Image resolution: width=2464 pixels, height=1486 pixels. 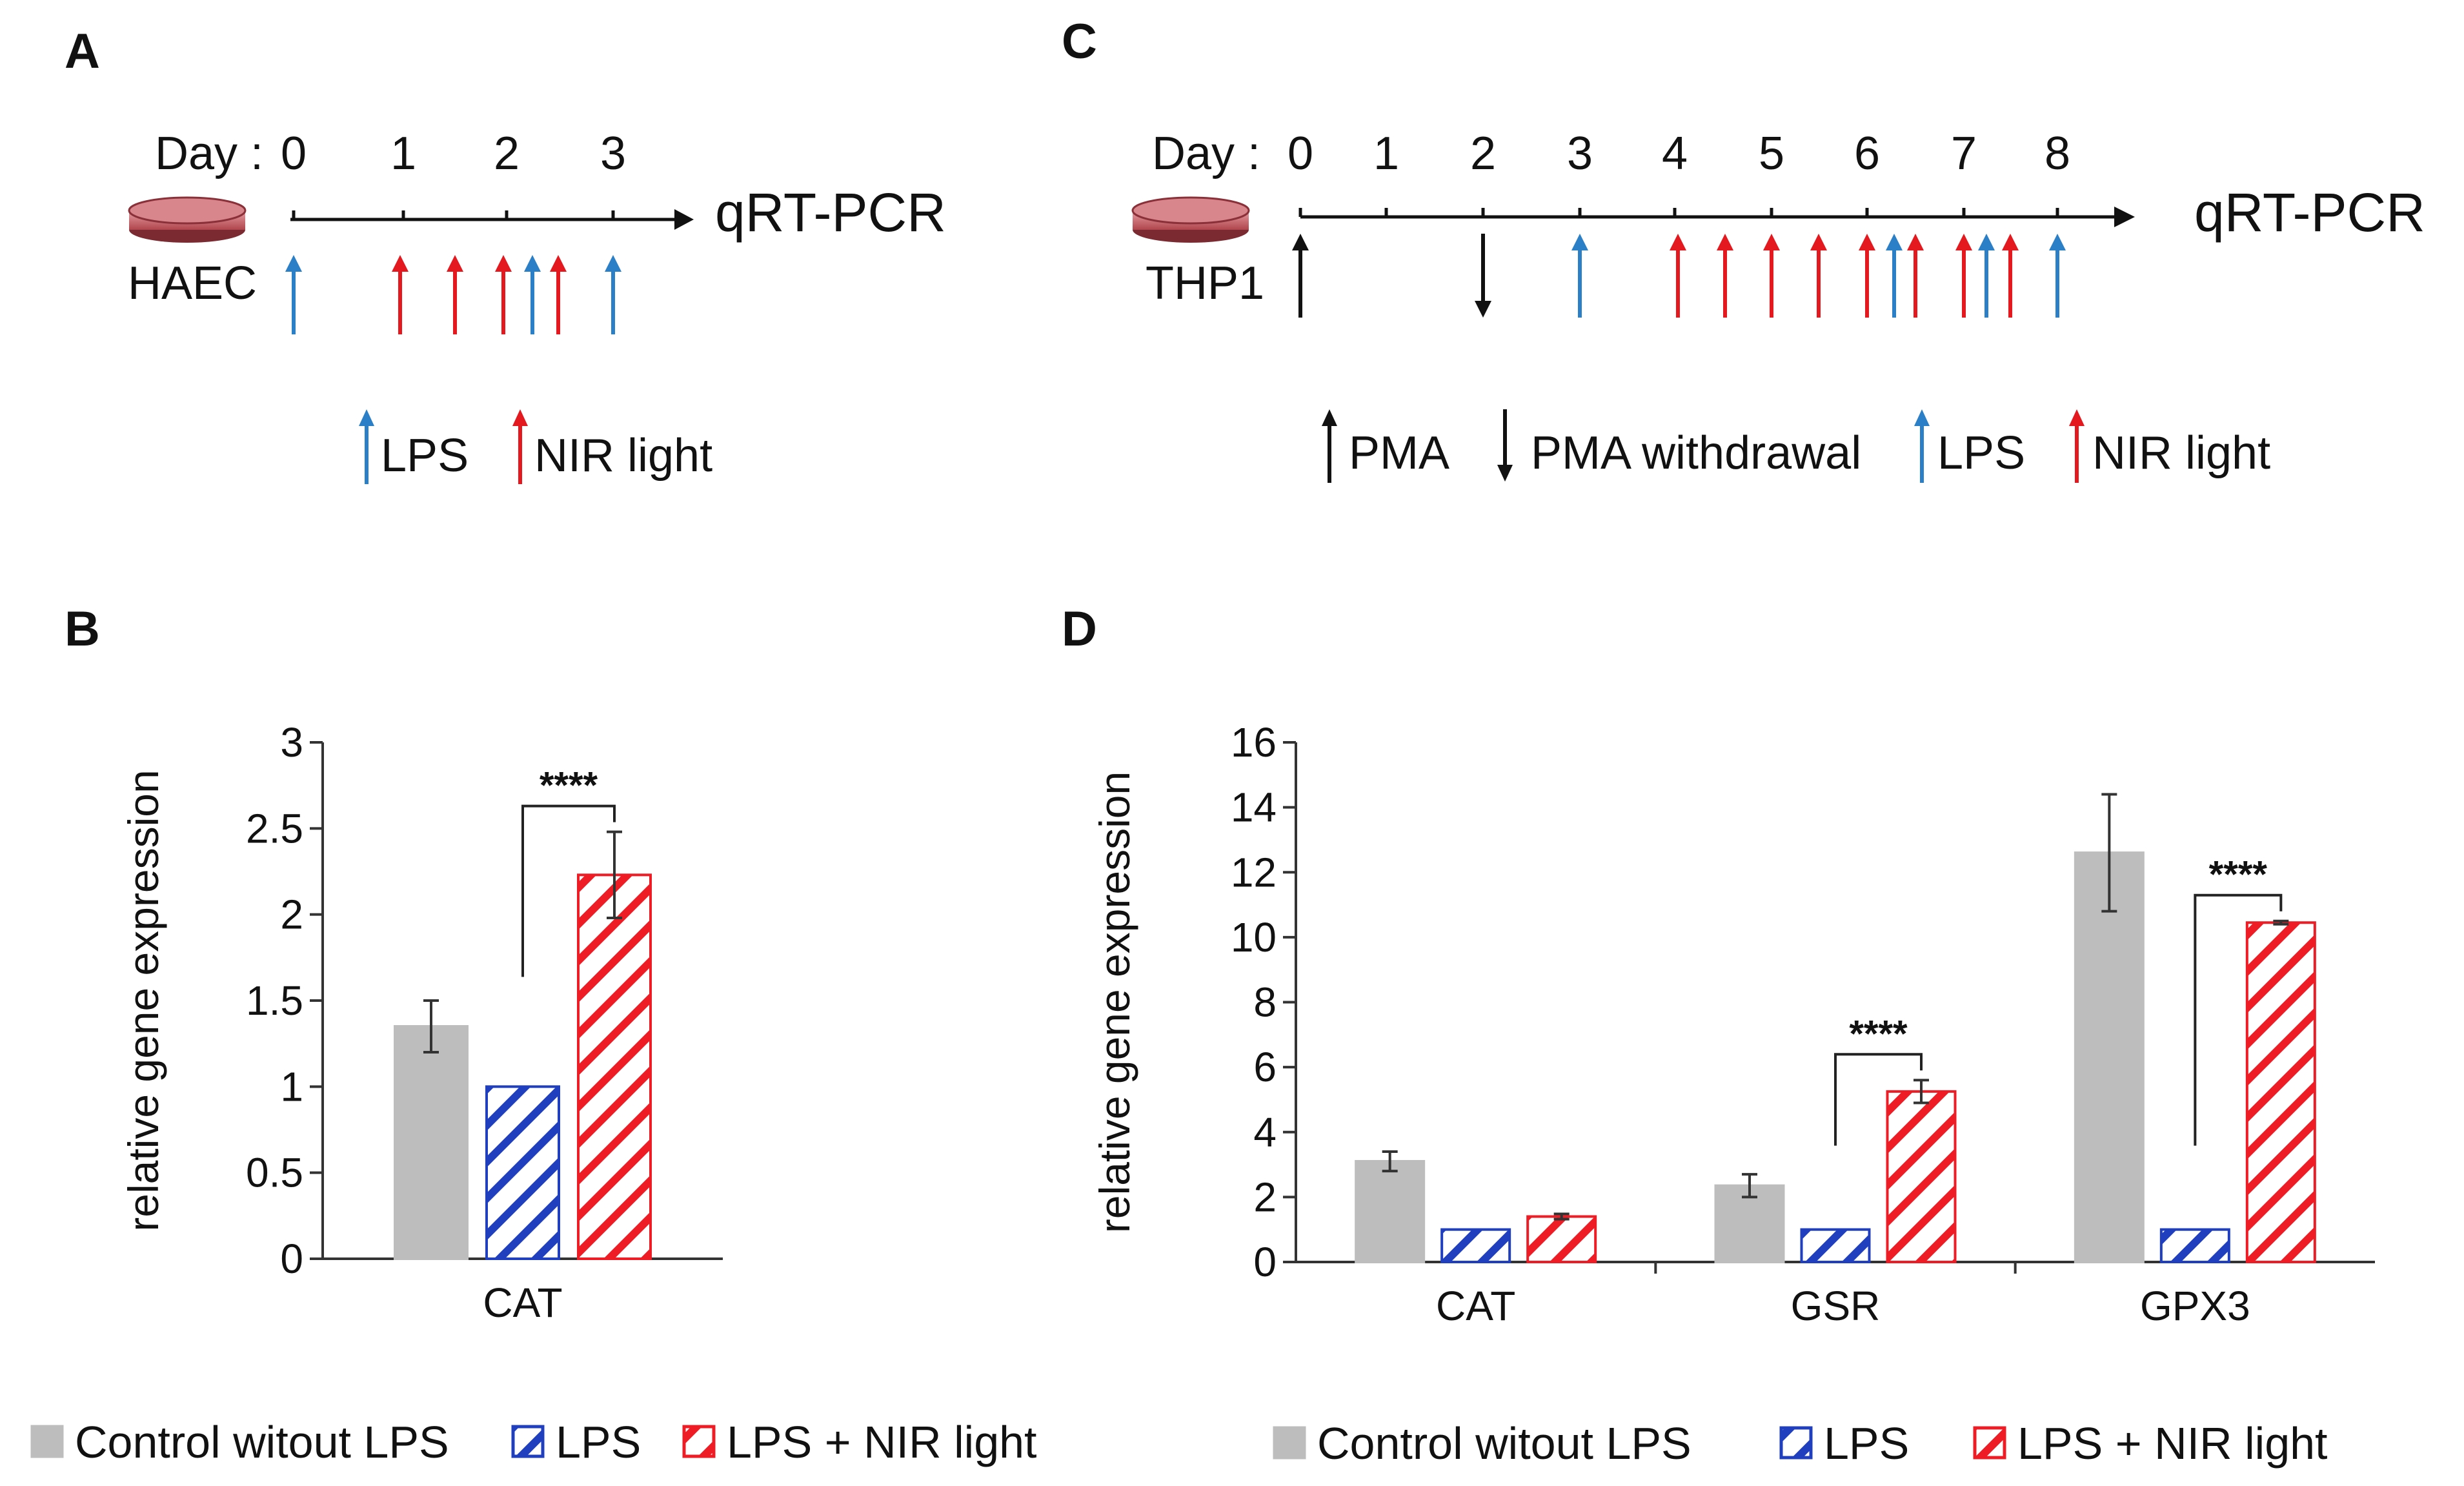 What do you see at coordinates (1867, 154) in the screenshot?
I see `day-number: 6` at bounding box center [1867, 154].